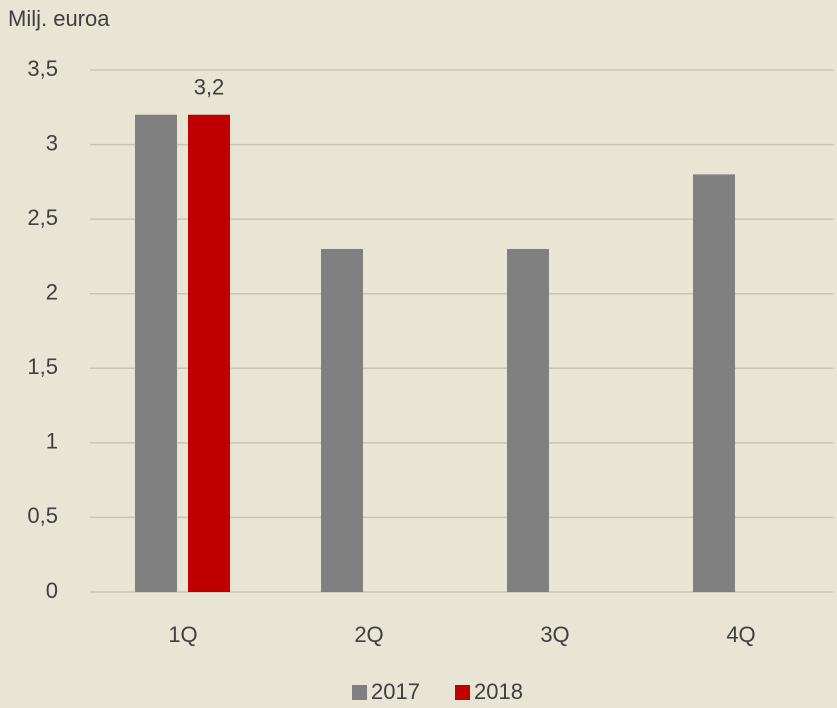 The image size is (837, 708). What do you see at coordinates (52, 590) in the screenshot?
I see `y-tick-label: 0` at bounding box center [52, 590].